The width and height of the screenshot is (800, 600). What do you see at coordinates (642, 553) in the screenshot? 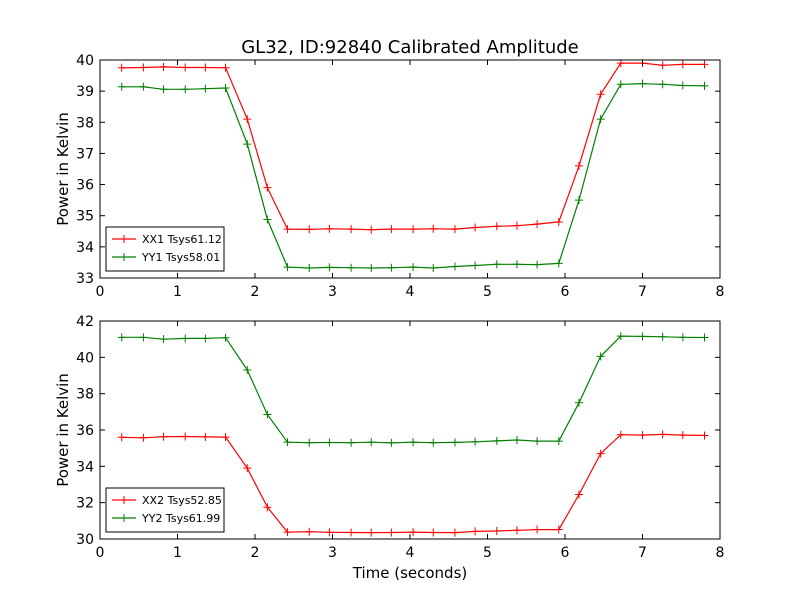
I see `bottom-x-tick-label: 7` at bounding box center [642, 553].